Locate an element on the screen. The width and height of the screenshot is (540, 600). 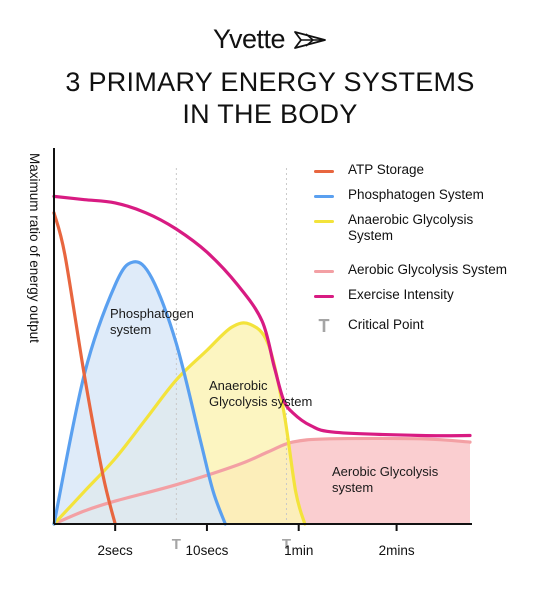
legend-item-intensity: Exercise Intensity is located at coordinates (424, 295).